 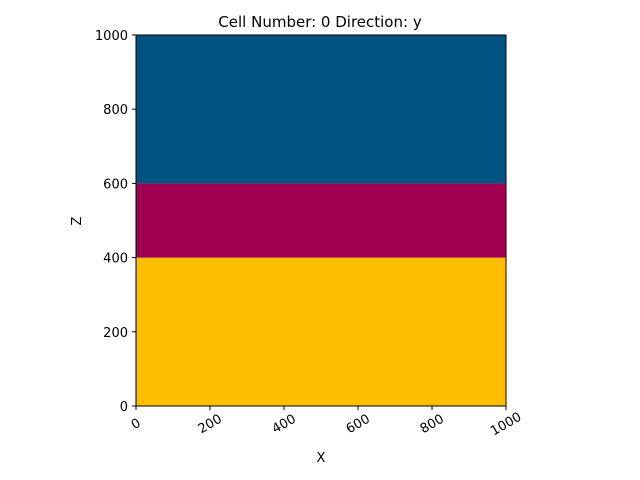 What do you see at coordinates (358, 424) in the screenshot?
I see `x-tick-label-3: 600` at bounding box center [358, 424].